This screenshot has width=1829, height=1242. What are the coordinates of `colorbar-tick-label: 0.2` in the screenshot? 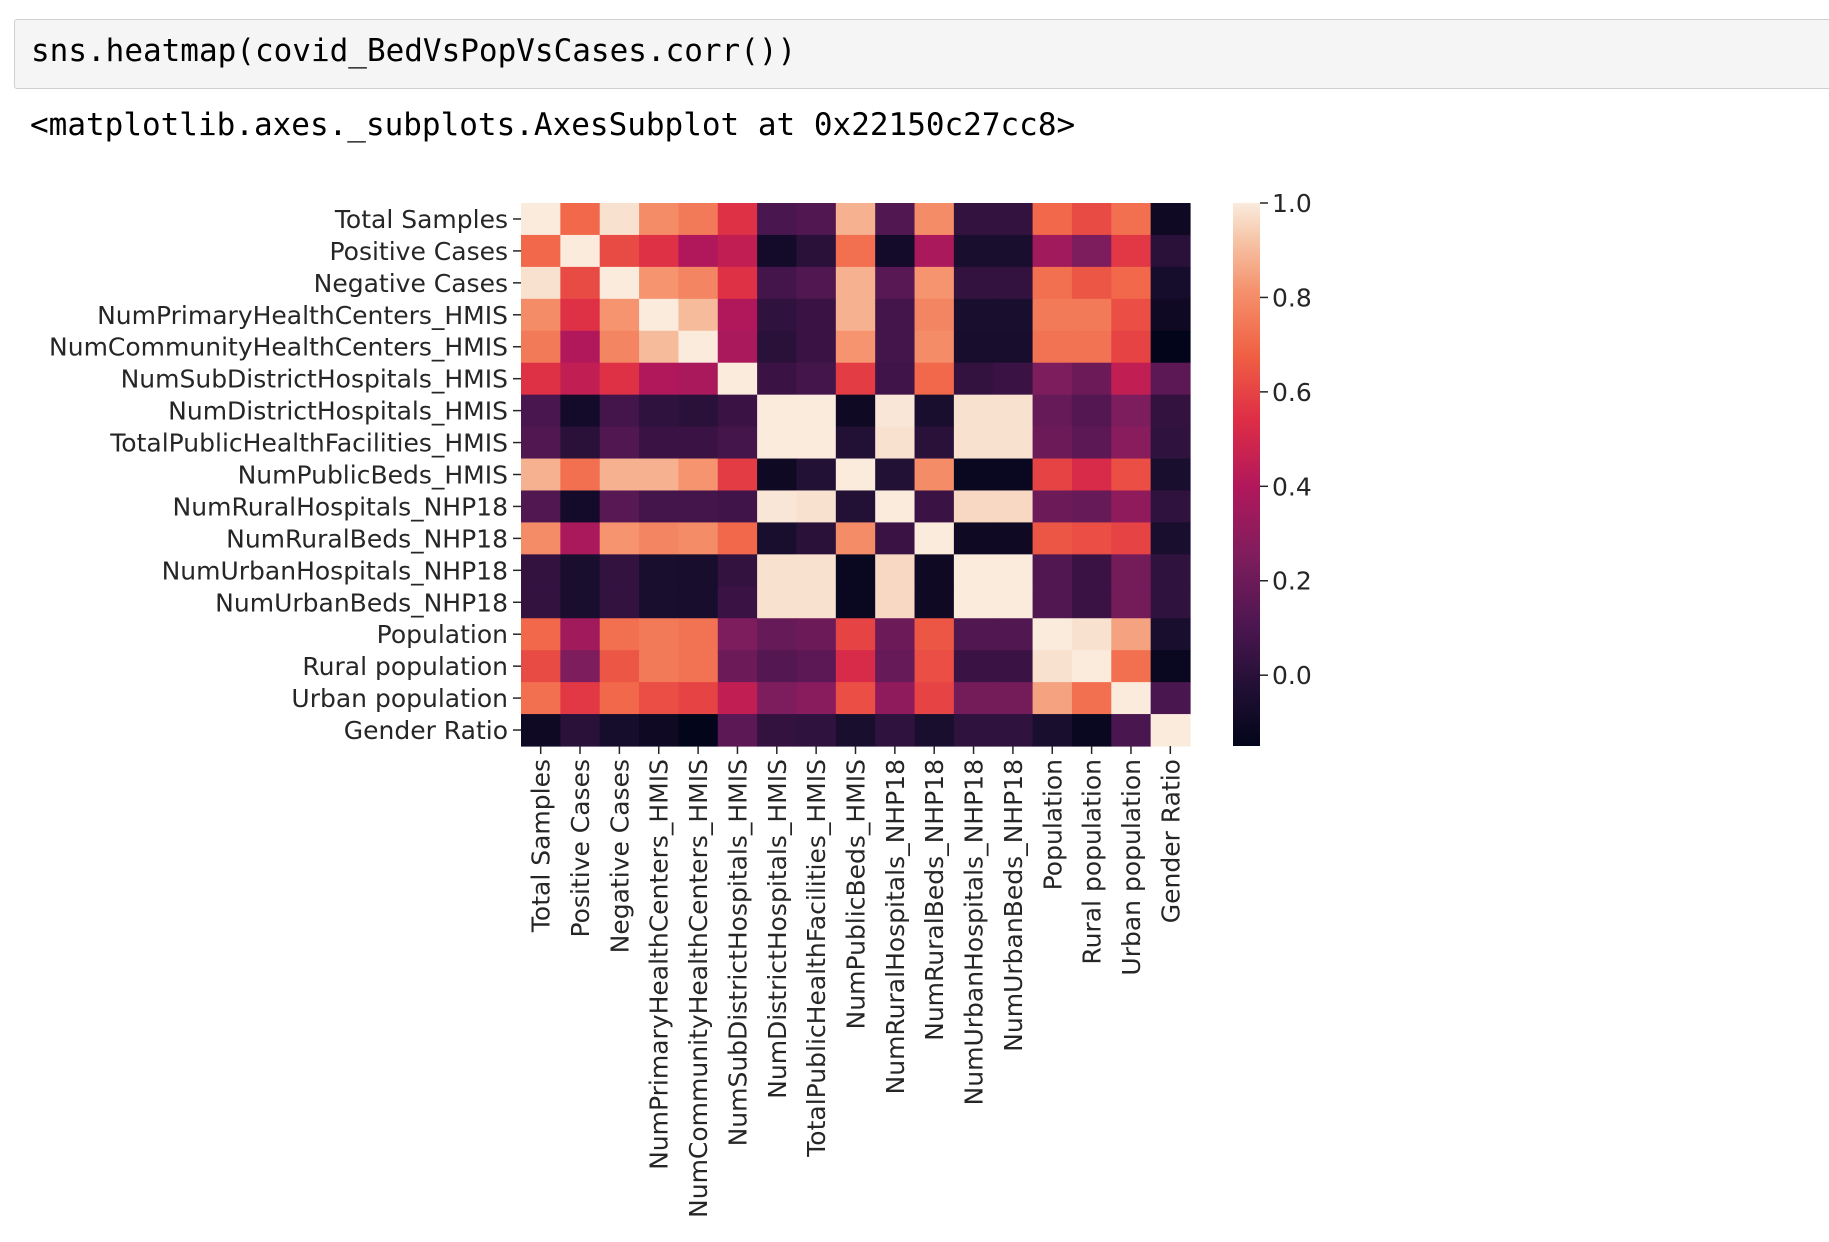 It's located at (1292, 581).